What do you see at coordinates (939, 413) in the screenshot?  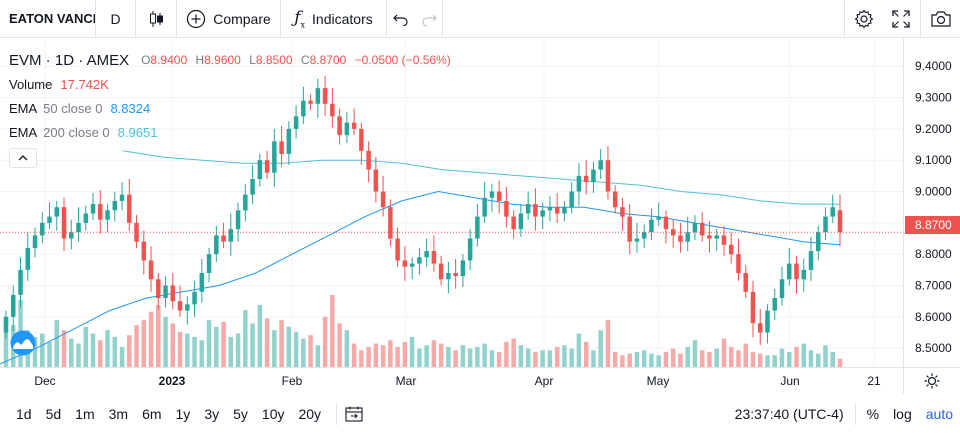 I see `auto-toggle: auto` at bounding box center [939, 413].